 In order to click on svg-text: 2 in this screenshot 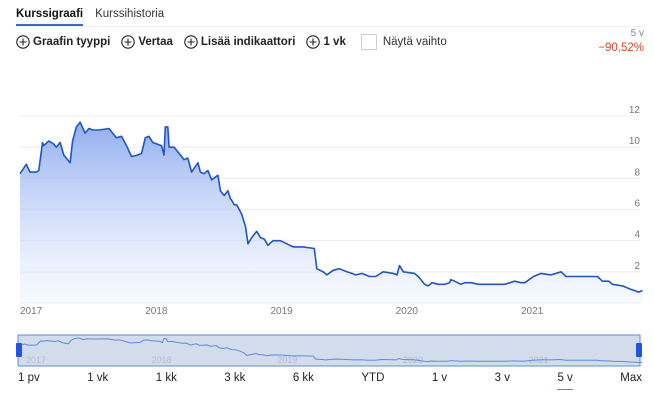, I will do `click(637, 266)`.